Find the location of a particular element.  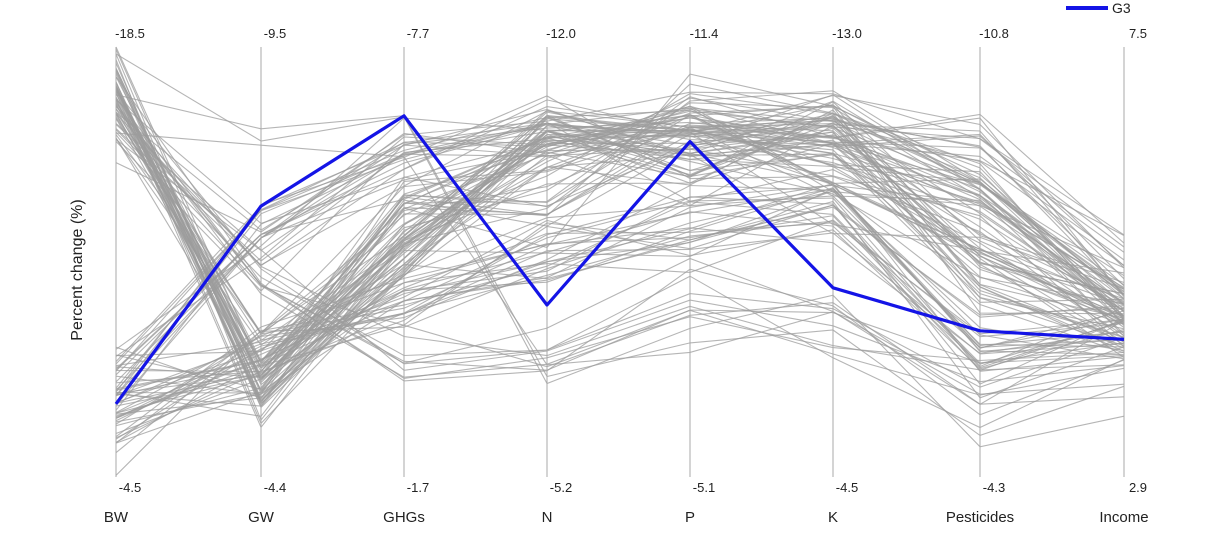

axis-top-value: -9.5 is located at coordinates (275, 33).